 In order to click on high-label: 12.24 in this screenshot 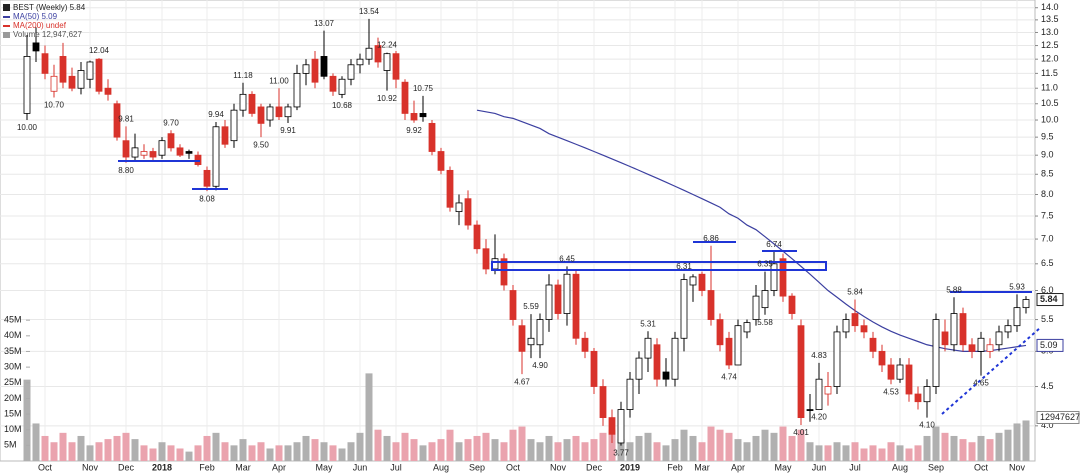, I will do `click(387, 45)`.